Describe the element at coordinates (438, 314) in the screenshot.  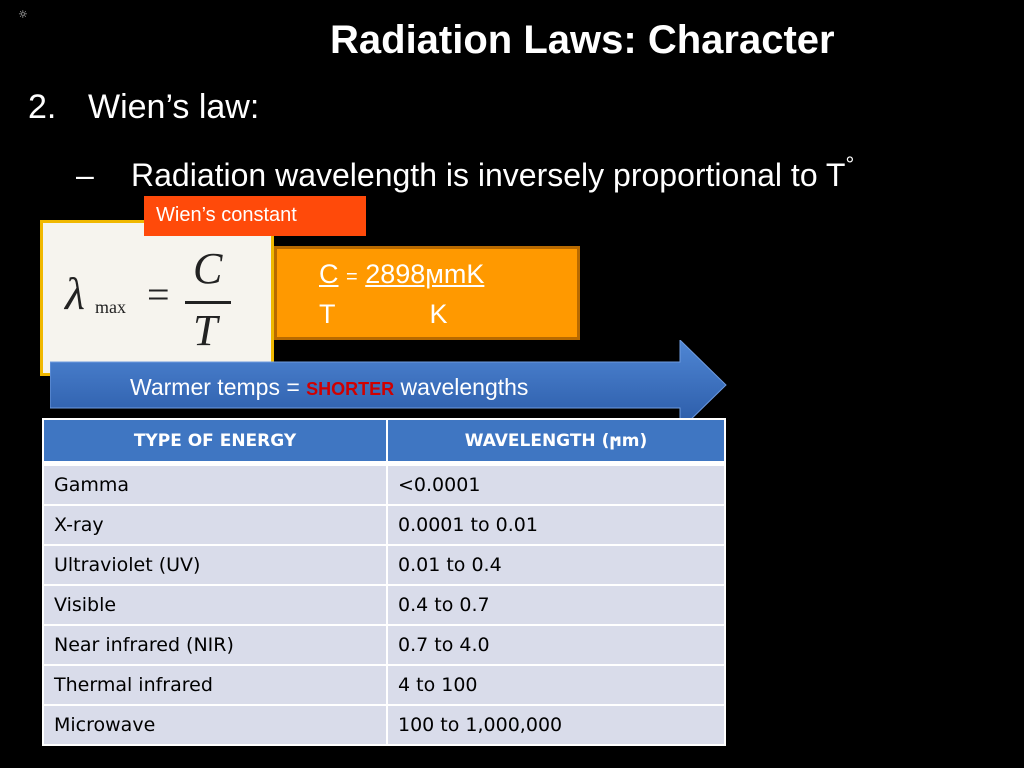
I see `constant-k-symbol: K` at that location.